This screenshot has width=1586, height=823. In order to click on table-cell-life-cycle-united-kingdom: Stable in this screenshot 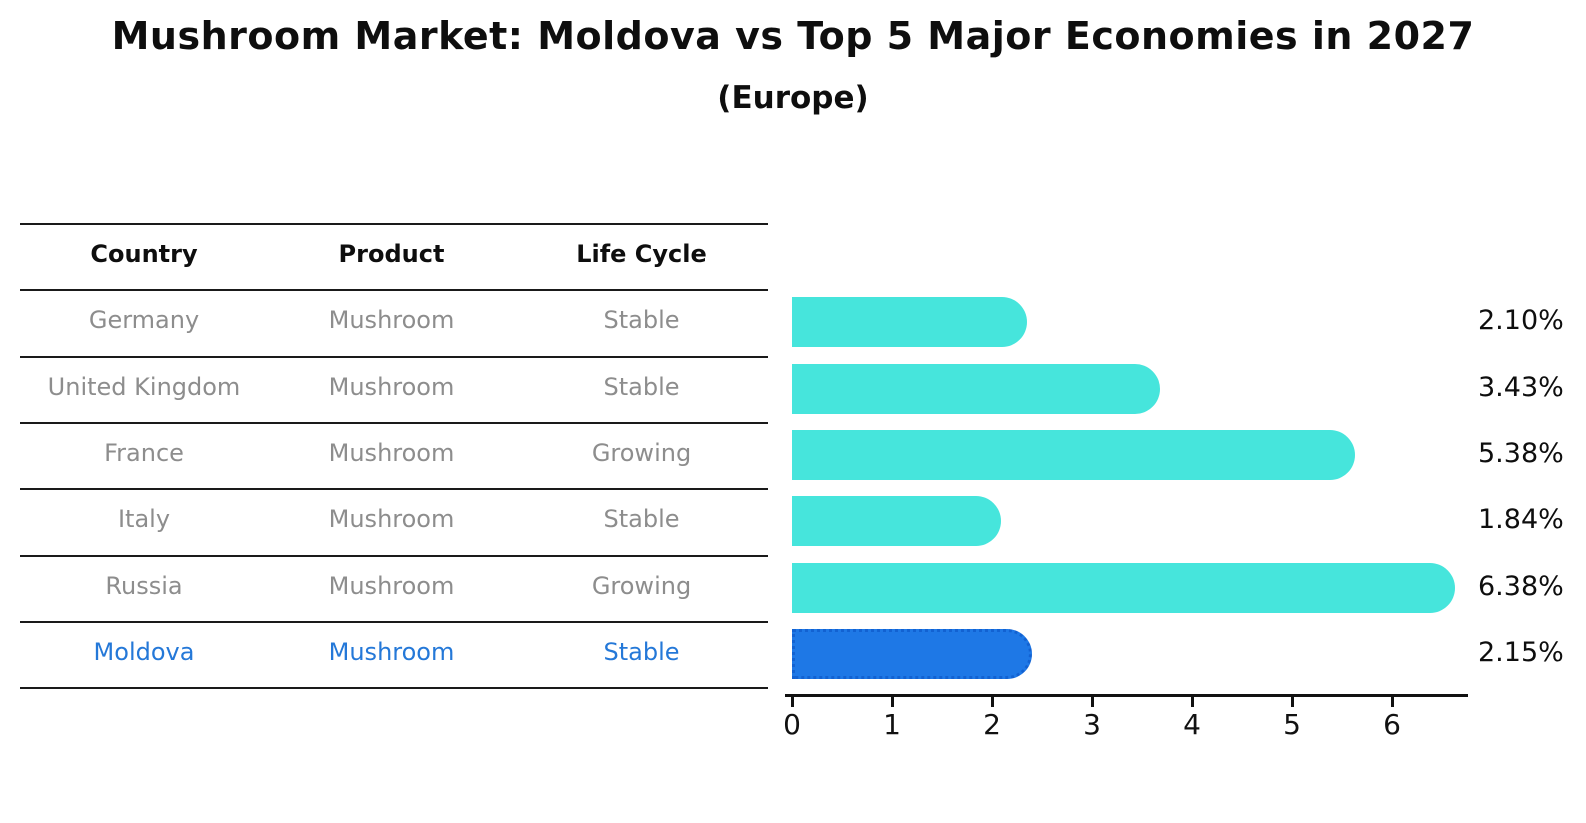, I will do `click(641, 386)`.